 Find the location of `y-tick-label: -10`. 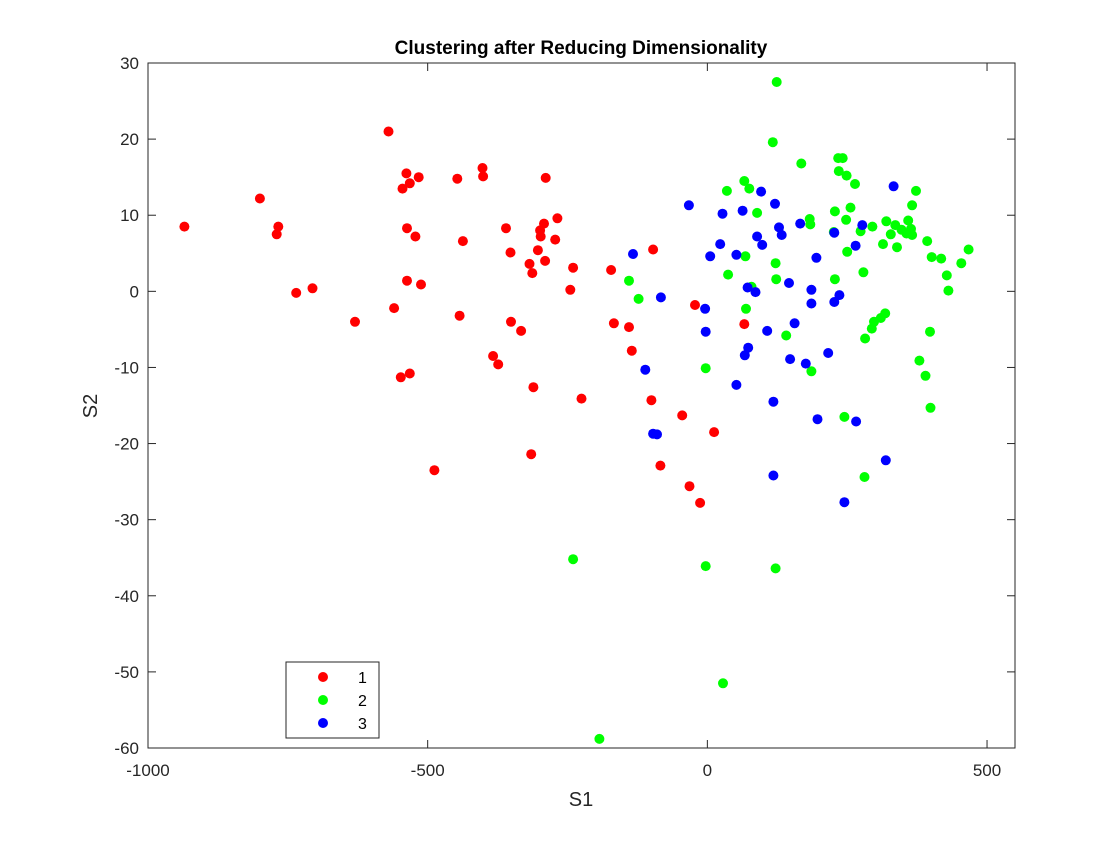

y-tick-label: -10 is located at coordinates (126, 367).